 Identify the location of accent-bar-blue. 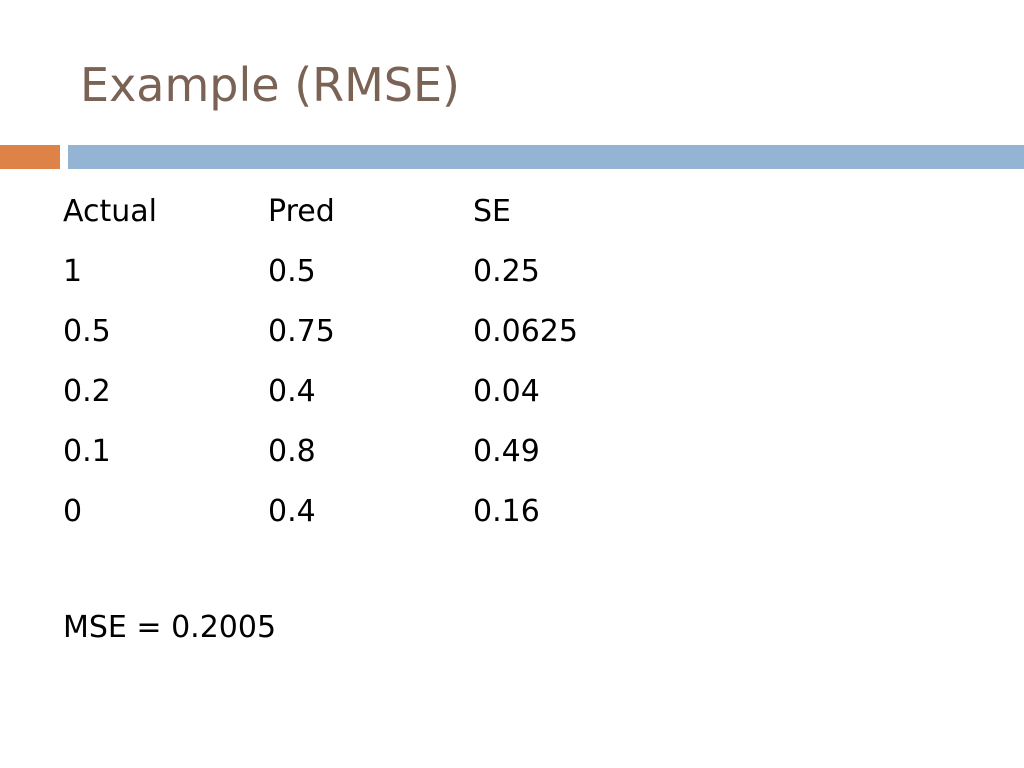
(546, 157).